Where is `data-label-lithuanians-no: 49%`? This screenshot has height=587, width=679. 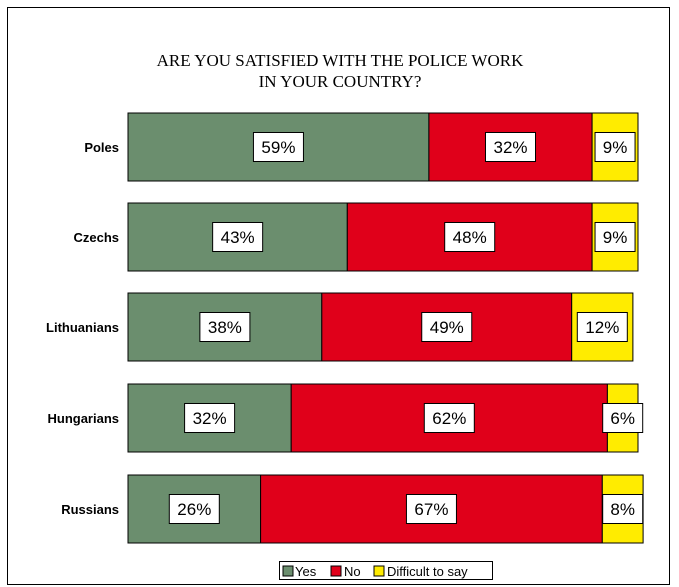 data-label-lithuanians-no: 49% is located at coordinates (447, 327).